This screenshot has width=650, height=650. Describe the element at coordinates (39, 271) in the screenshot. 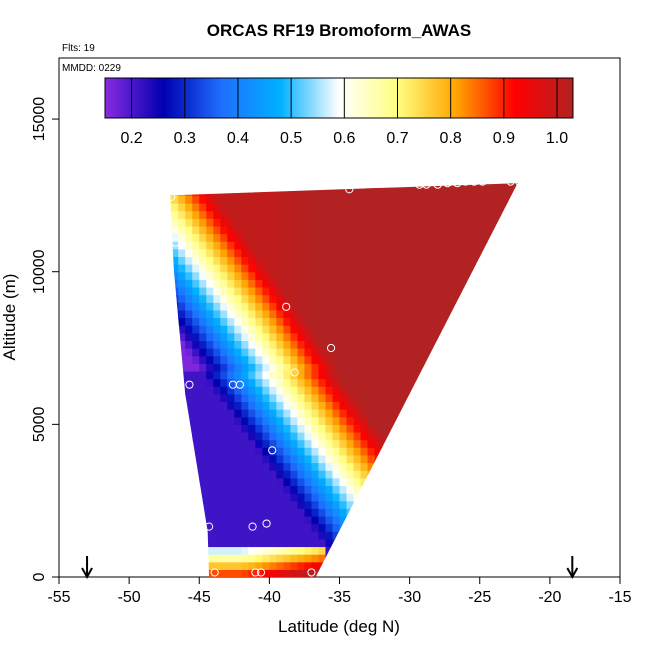

I see `y-tick-label: 10000` at that location.